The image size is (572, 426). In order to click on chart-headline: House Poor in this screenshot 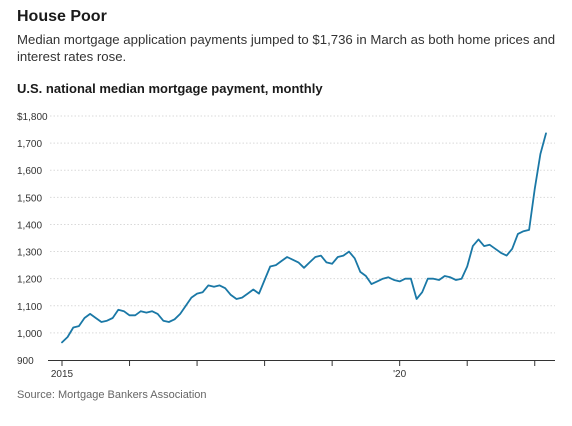, I will do `click(62, 16)`.